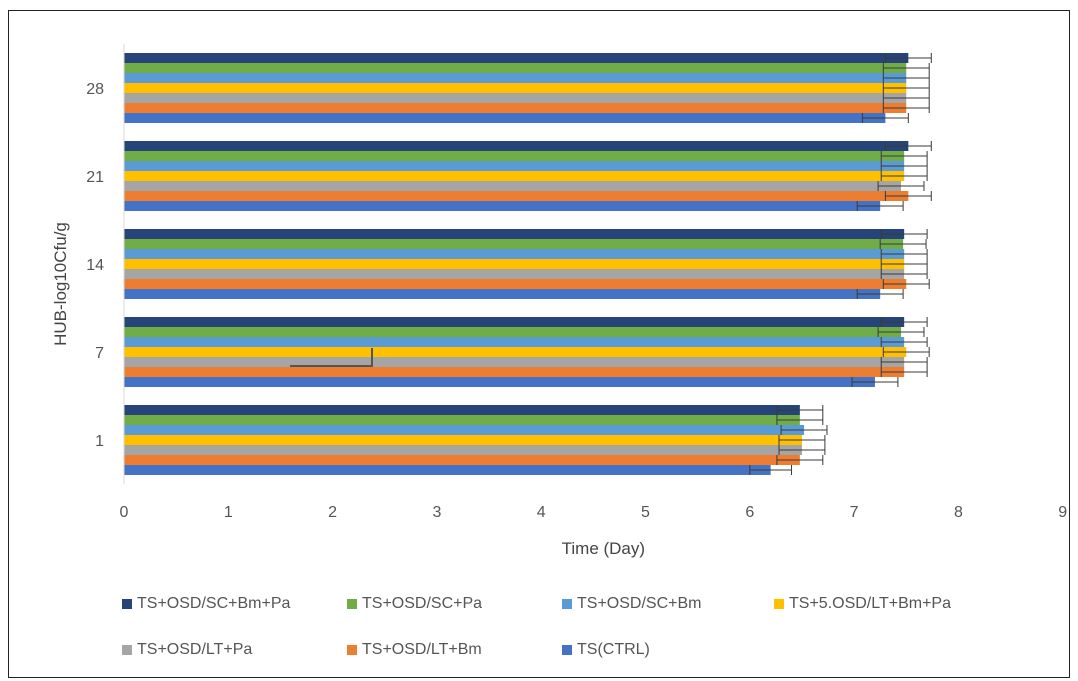 The width and height of the screenshot is (1078, 681). Describe the element at coordinates (613, 649) in the screenshot. I see `legend-label: TS(CTRL)` at that location.